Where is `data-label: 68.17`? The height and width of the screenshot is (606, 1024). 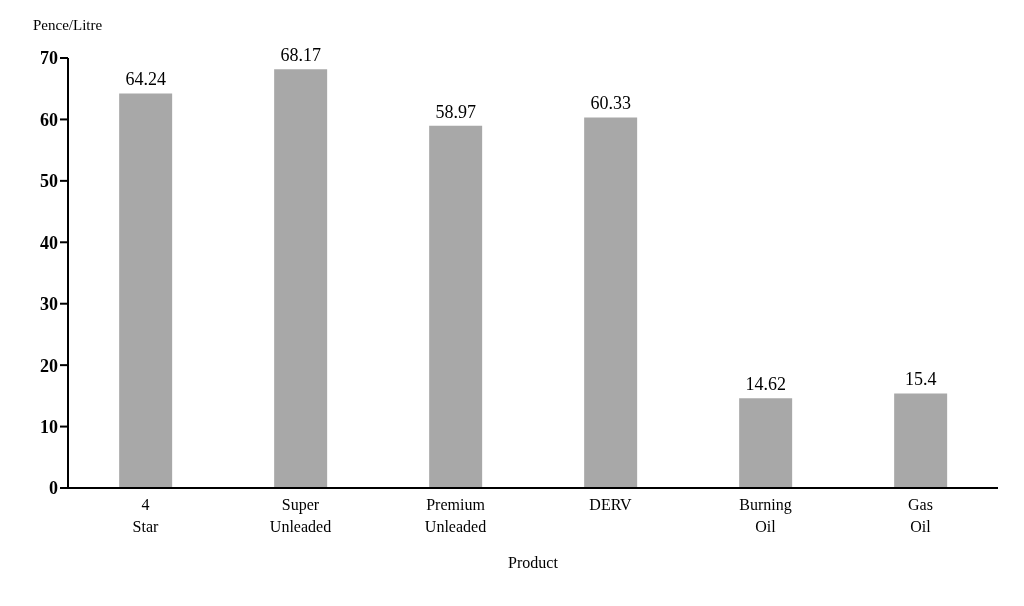 data-label: 68.17 is located at coordinates (300, 55).